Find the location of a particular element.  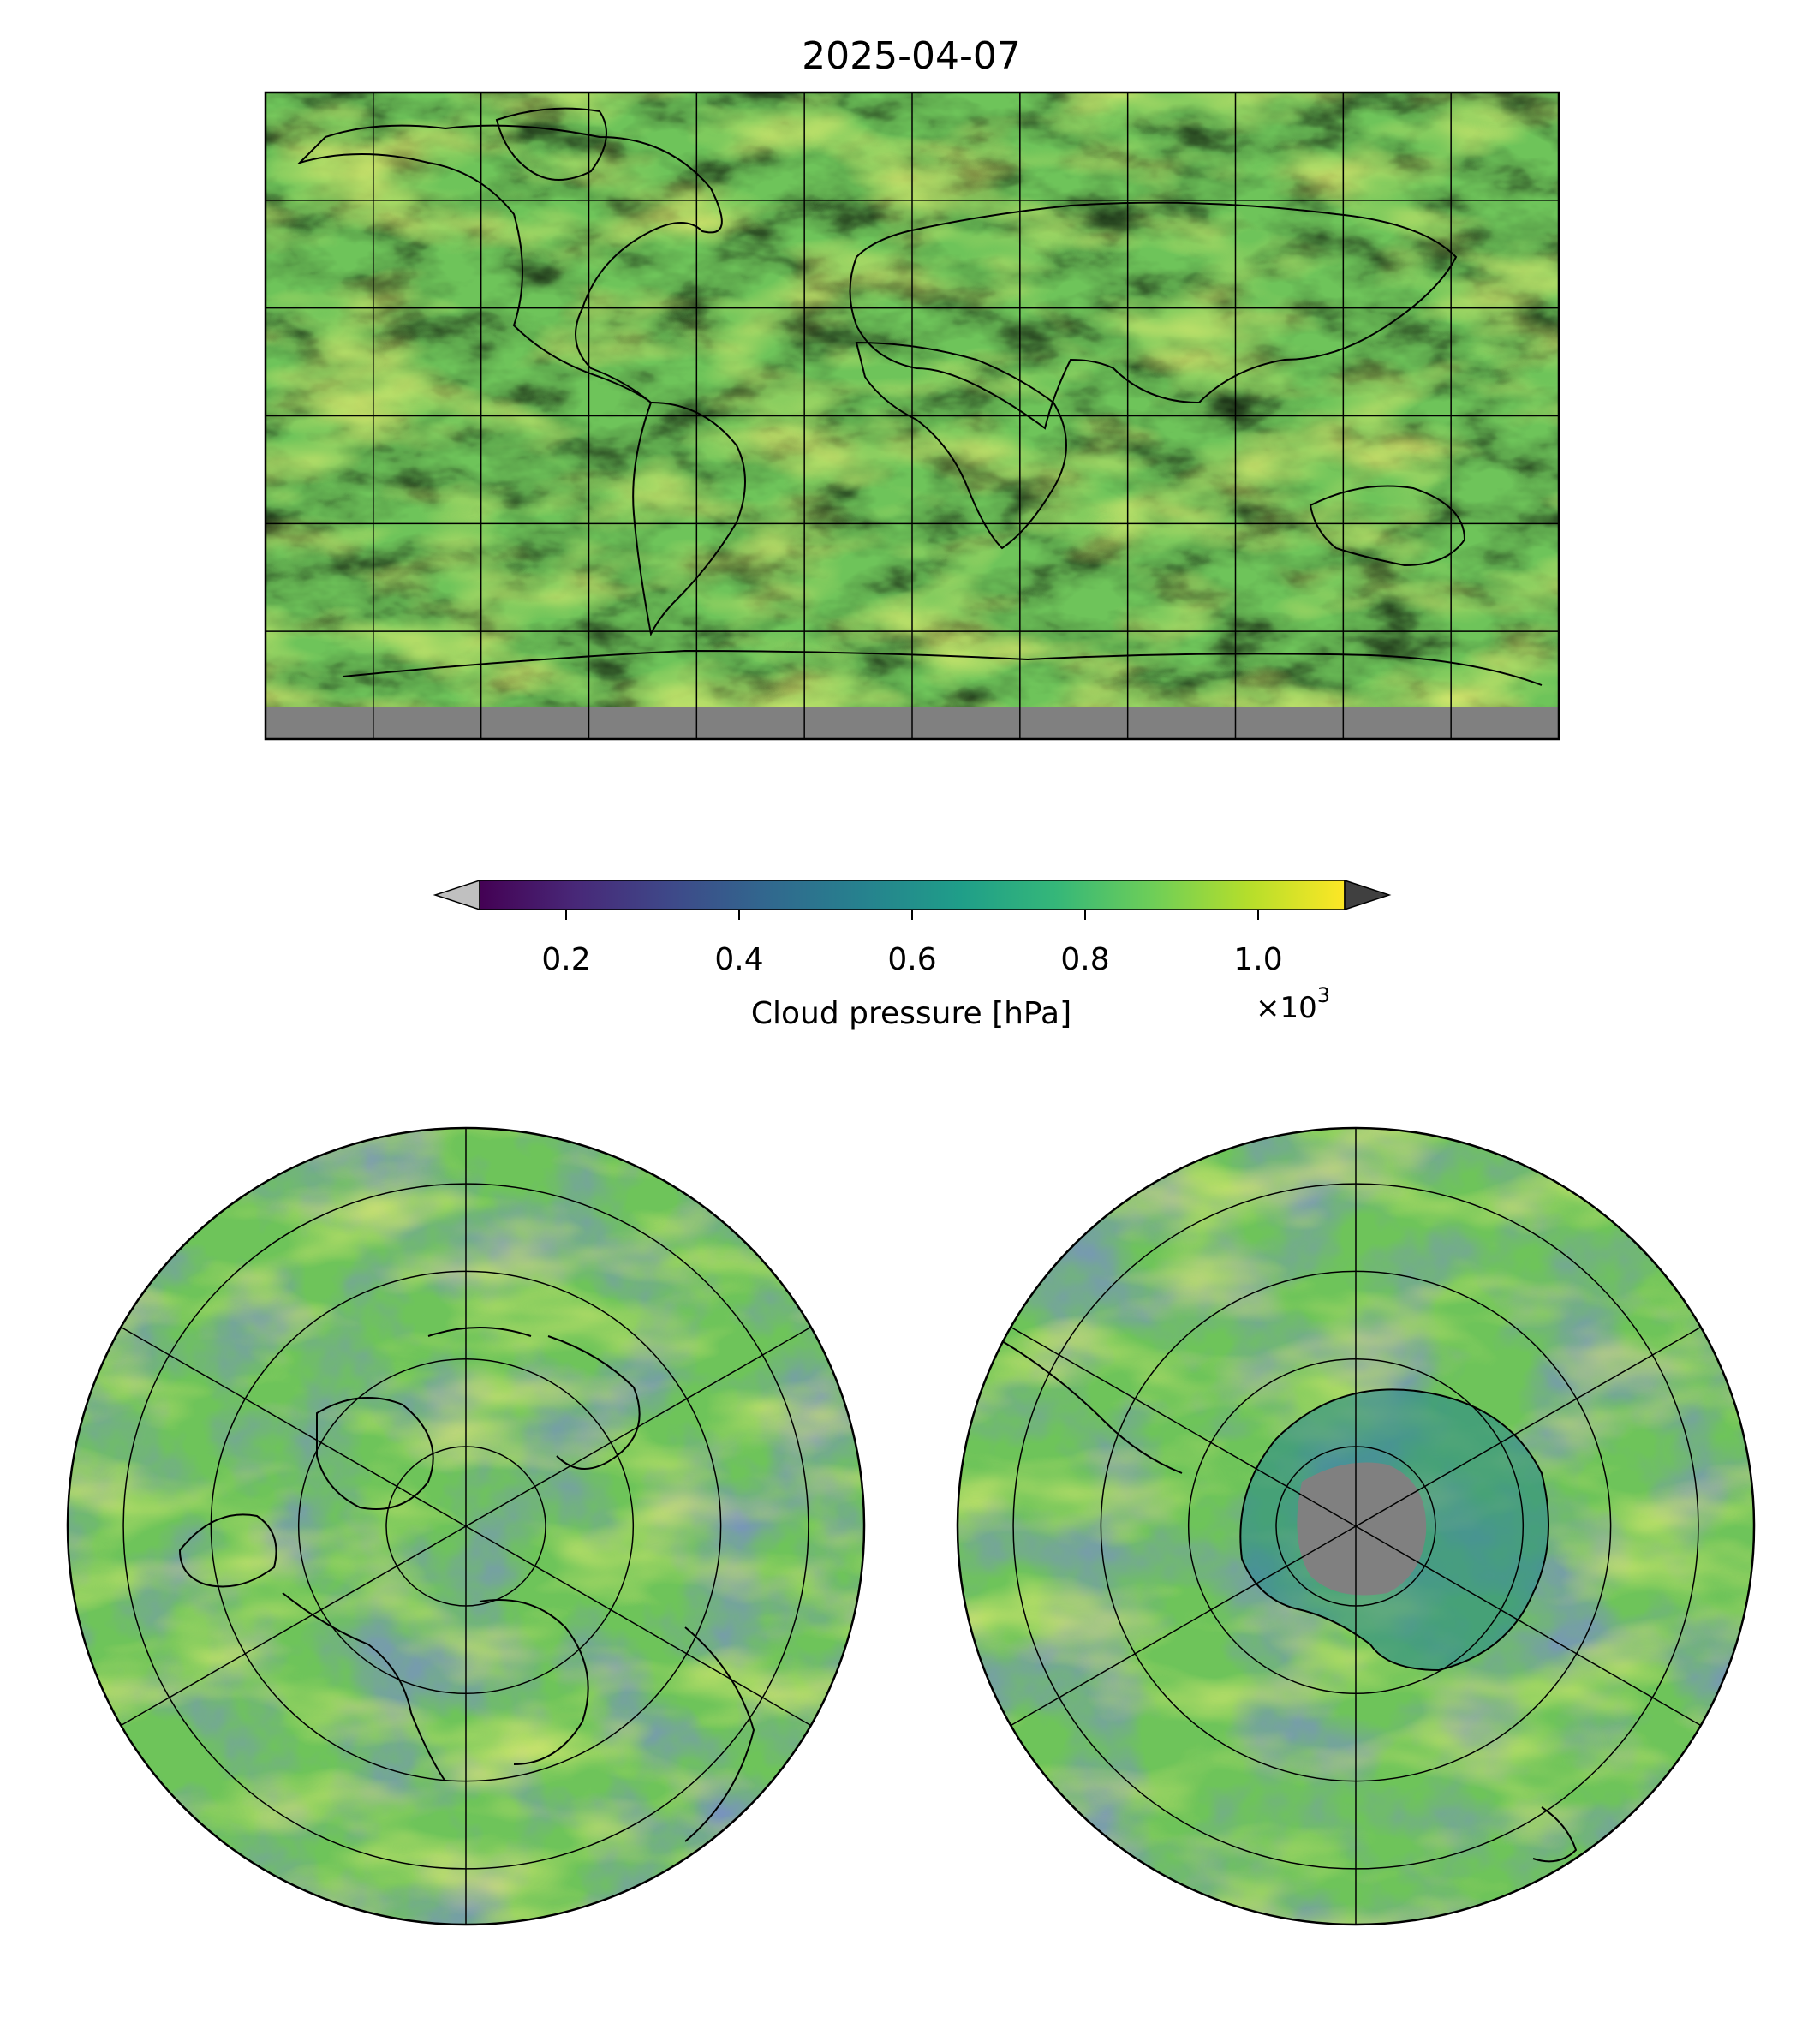

colorbar-tick-label: 0.6 is located at coordinates (911, 960).